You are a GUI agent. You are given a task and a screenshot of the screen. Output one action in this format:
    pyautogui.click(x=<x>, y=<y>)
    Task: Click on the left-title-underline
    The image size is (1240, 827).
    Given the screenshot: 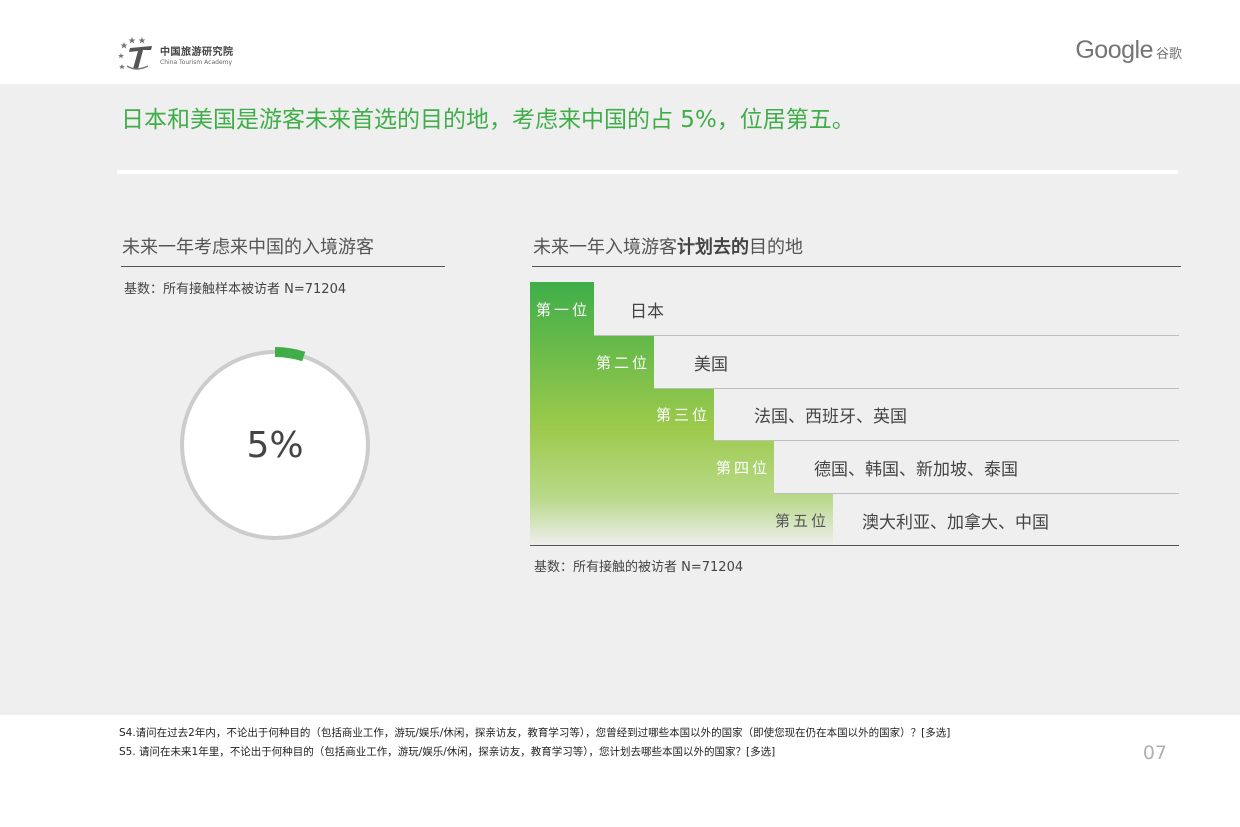 What is the action you would take?
    pyautogui.click(x=283, y=266)
    